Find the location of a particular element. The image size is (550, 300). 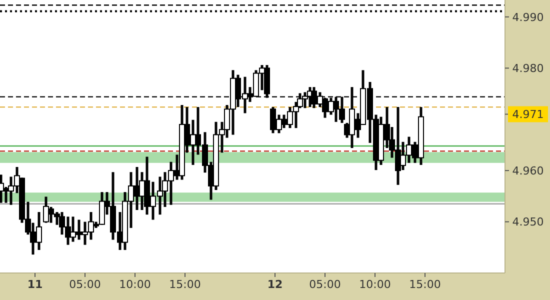

y-tick-label: 4.980 is located at coordinates (528, 68).